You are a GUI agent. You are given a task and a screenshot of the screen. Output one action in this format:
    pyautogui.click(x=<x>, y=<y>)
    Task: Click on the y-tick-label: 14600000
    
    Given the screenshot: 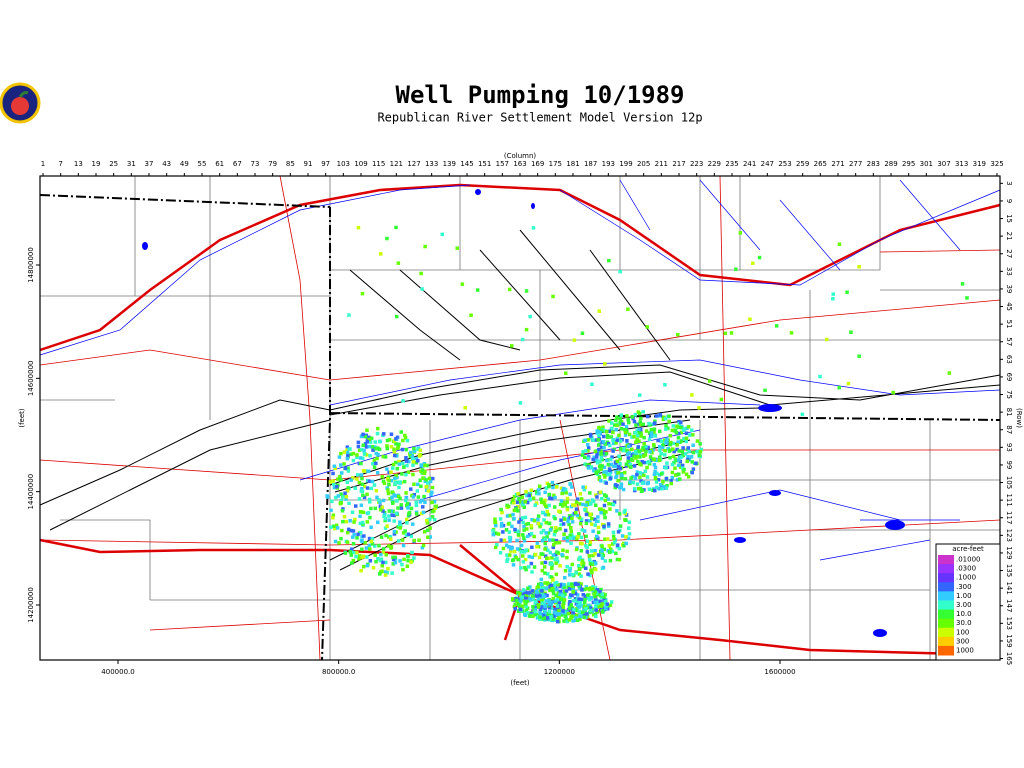 What is the action you would take?
    pyautogui.click(x=31, y=379)
    